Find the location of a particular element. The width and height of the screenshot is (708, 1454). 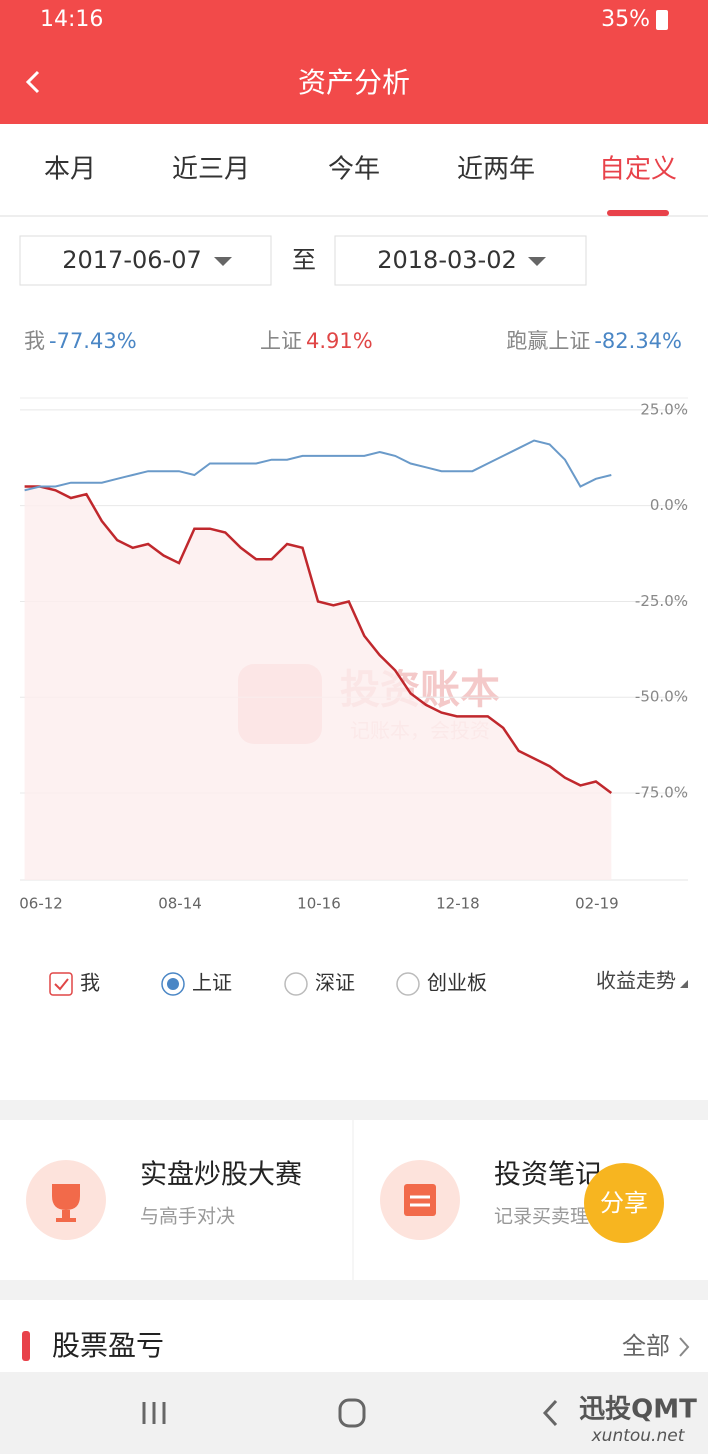

tab: 本月 is located at coordinates (70, 170).